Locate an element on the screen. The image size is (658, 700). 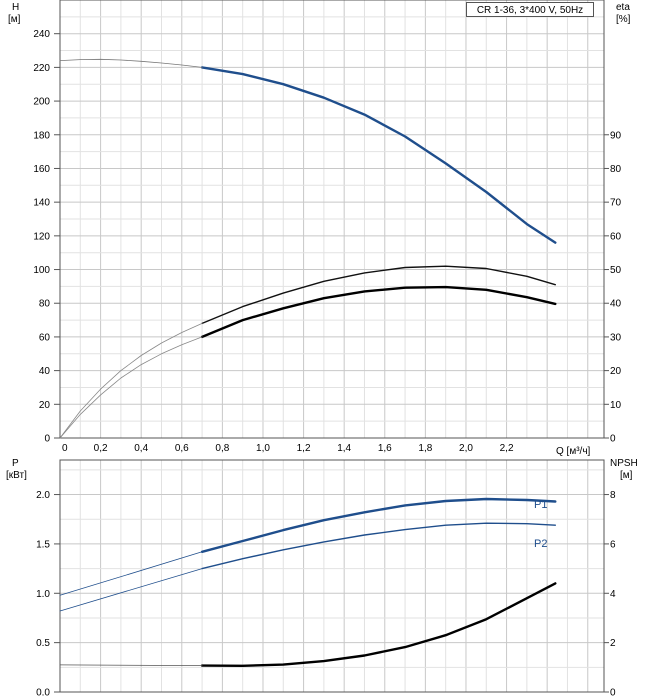
y-left-tick-label: 20 is located at coordinates (45, 405).